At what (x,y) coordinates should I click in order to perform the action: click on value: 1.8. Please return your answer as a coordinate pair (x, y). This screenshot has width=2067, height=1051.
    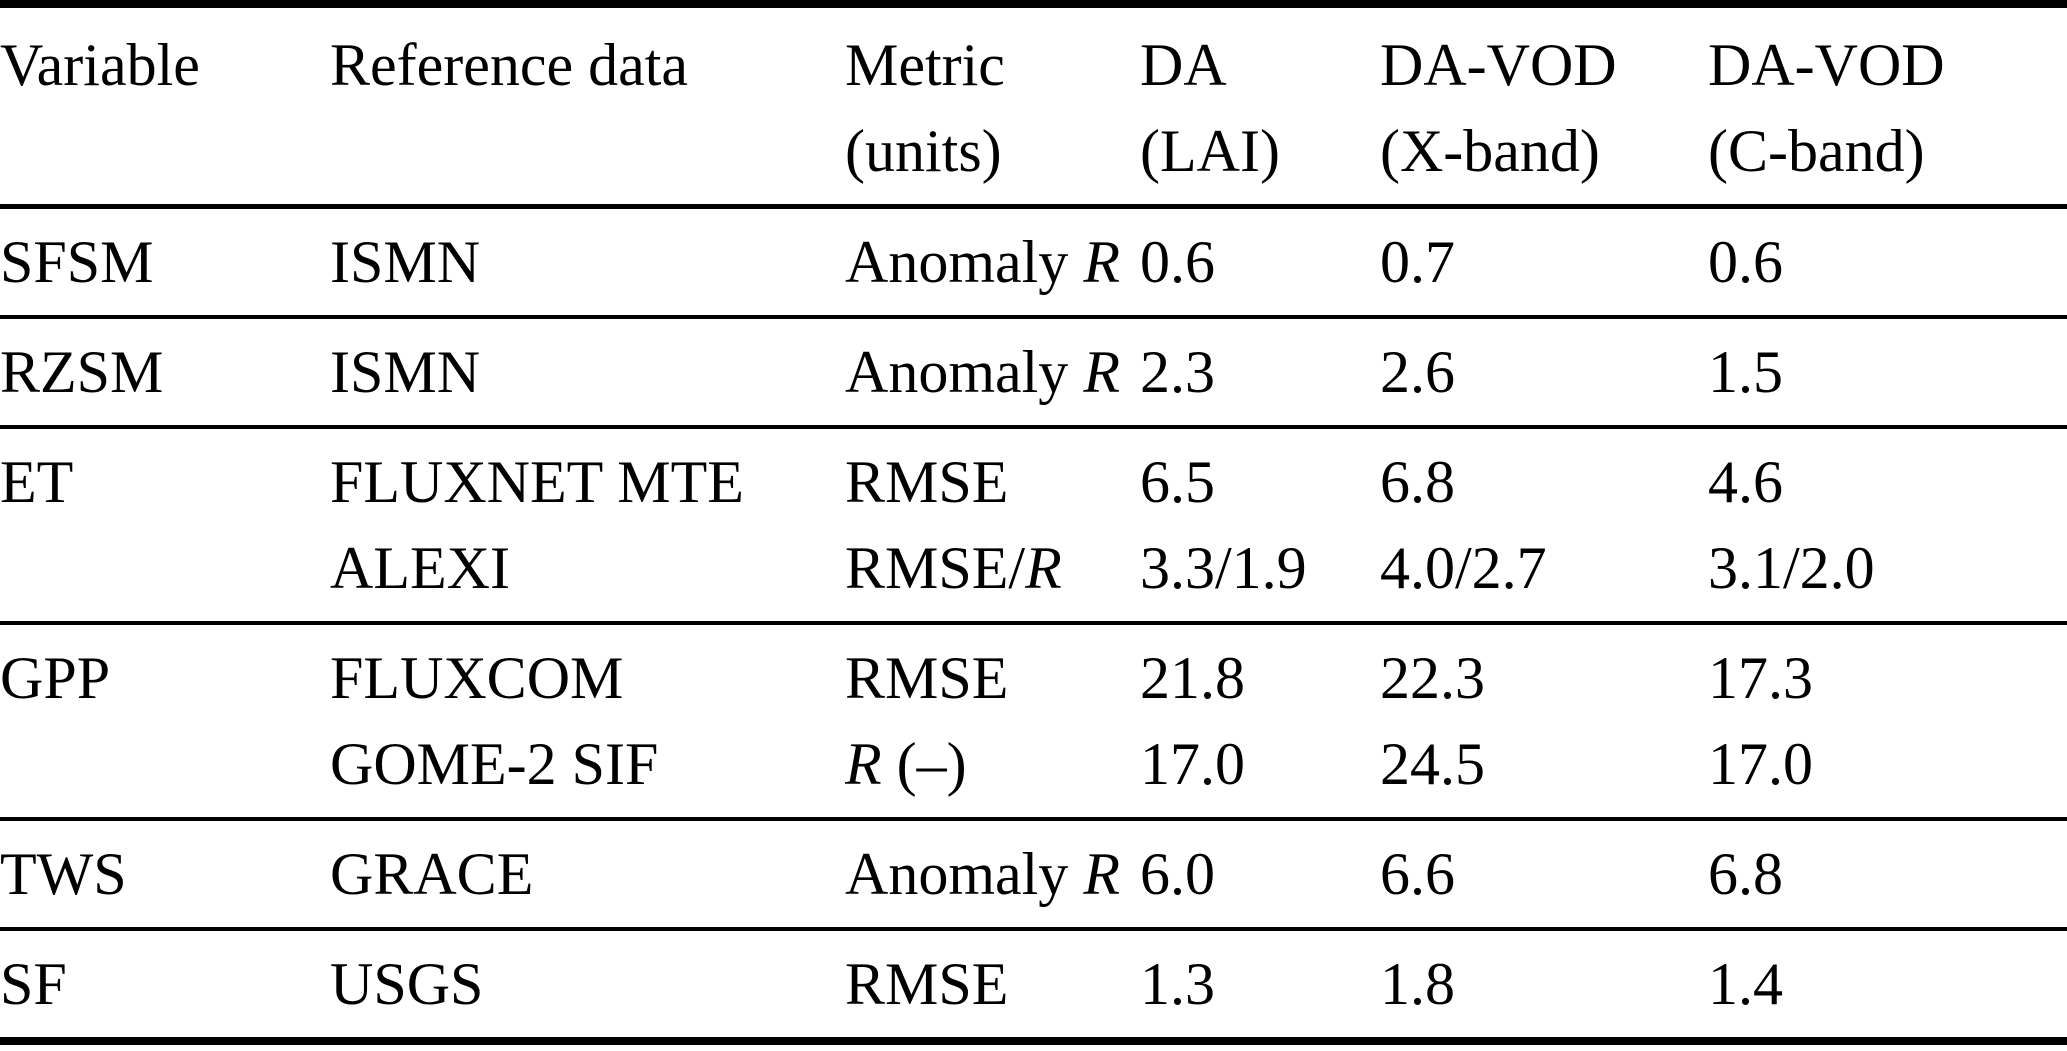
    Looking at the image, I should click on (1417, 984).